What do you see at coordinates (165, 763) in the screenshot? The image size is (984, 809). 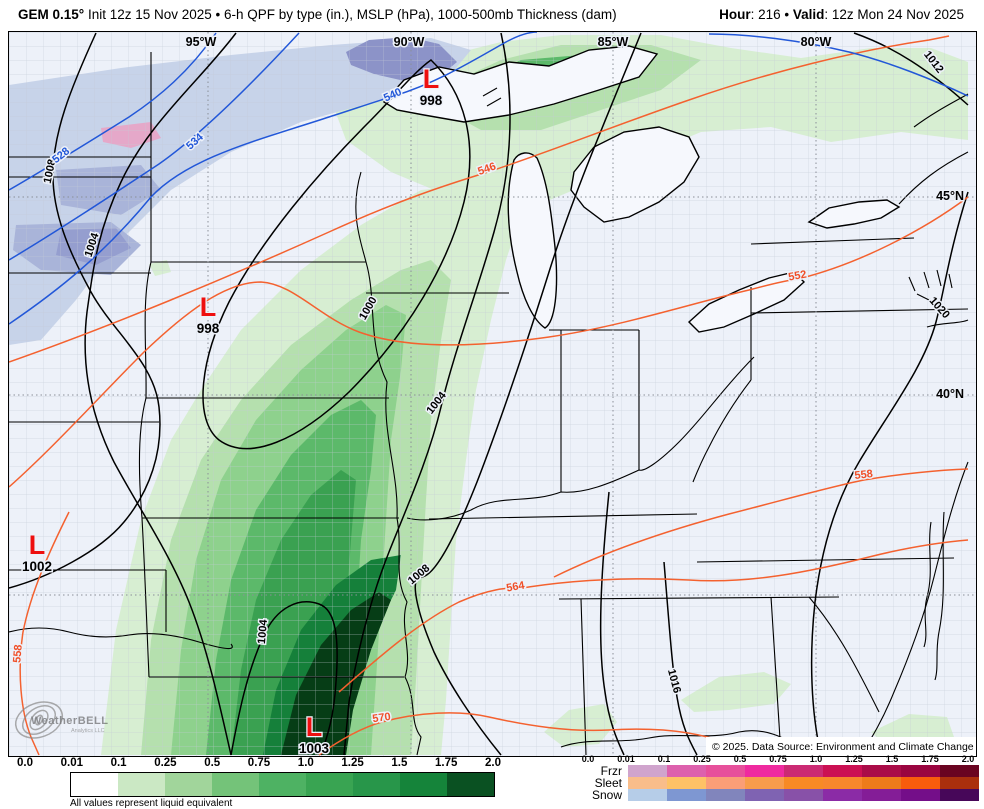 I see `qpf-tick-label: 0.25` at bounding box center [165, 763].